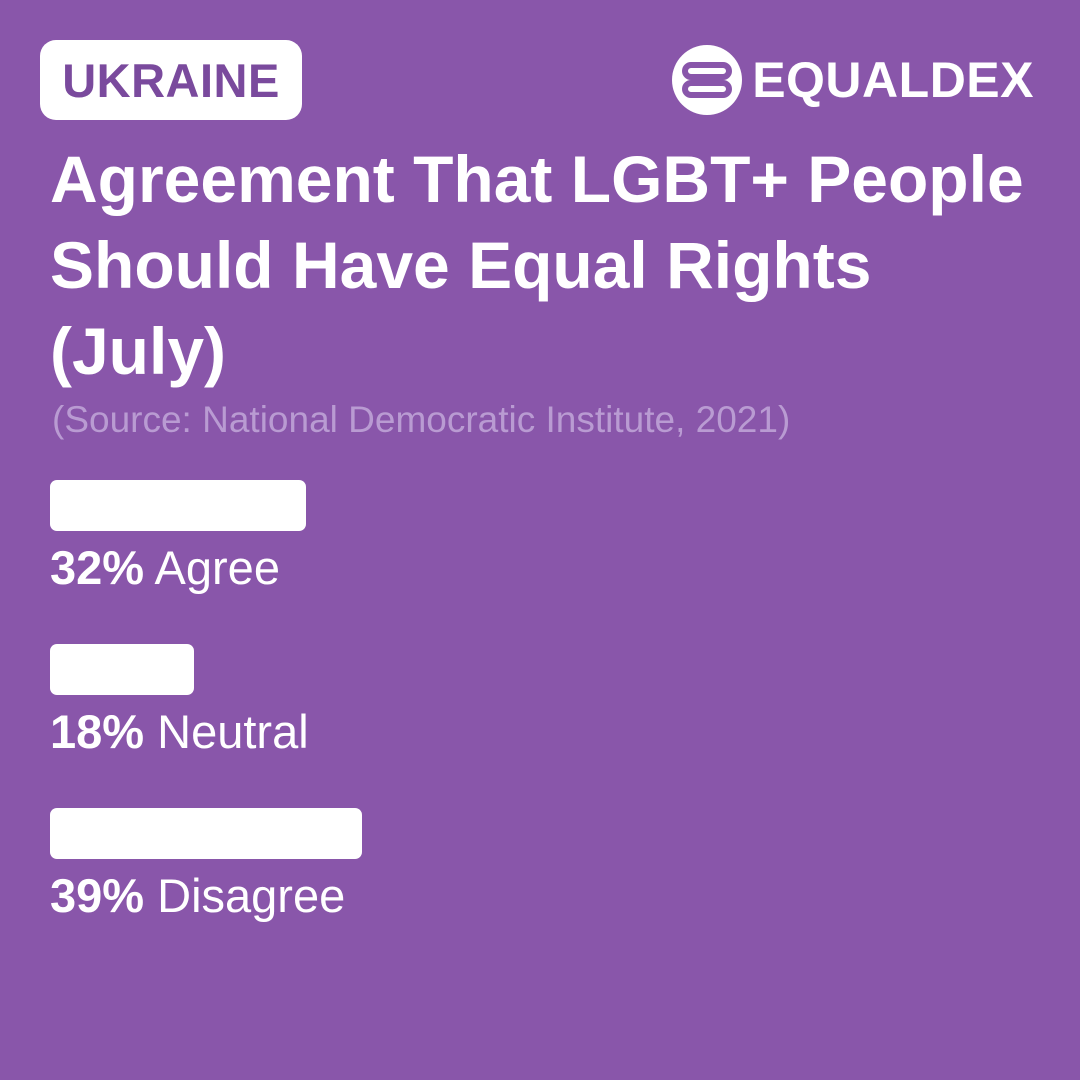 The image size is (1080, 1080). I want to click on brand-name: EQUALDEX, so click(893, 80).